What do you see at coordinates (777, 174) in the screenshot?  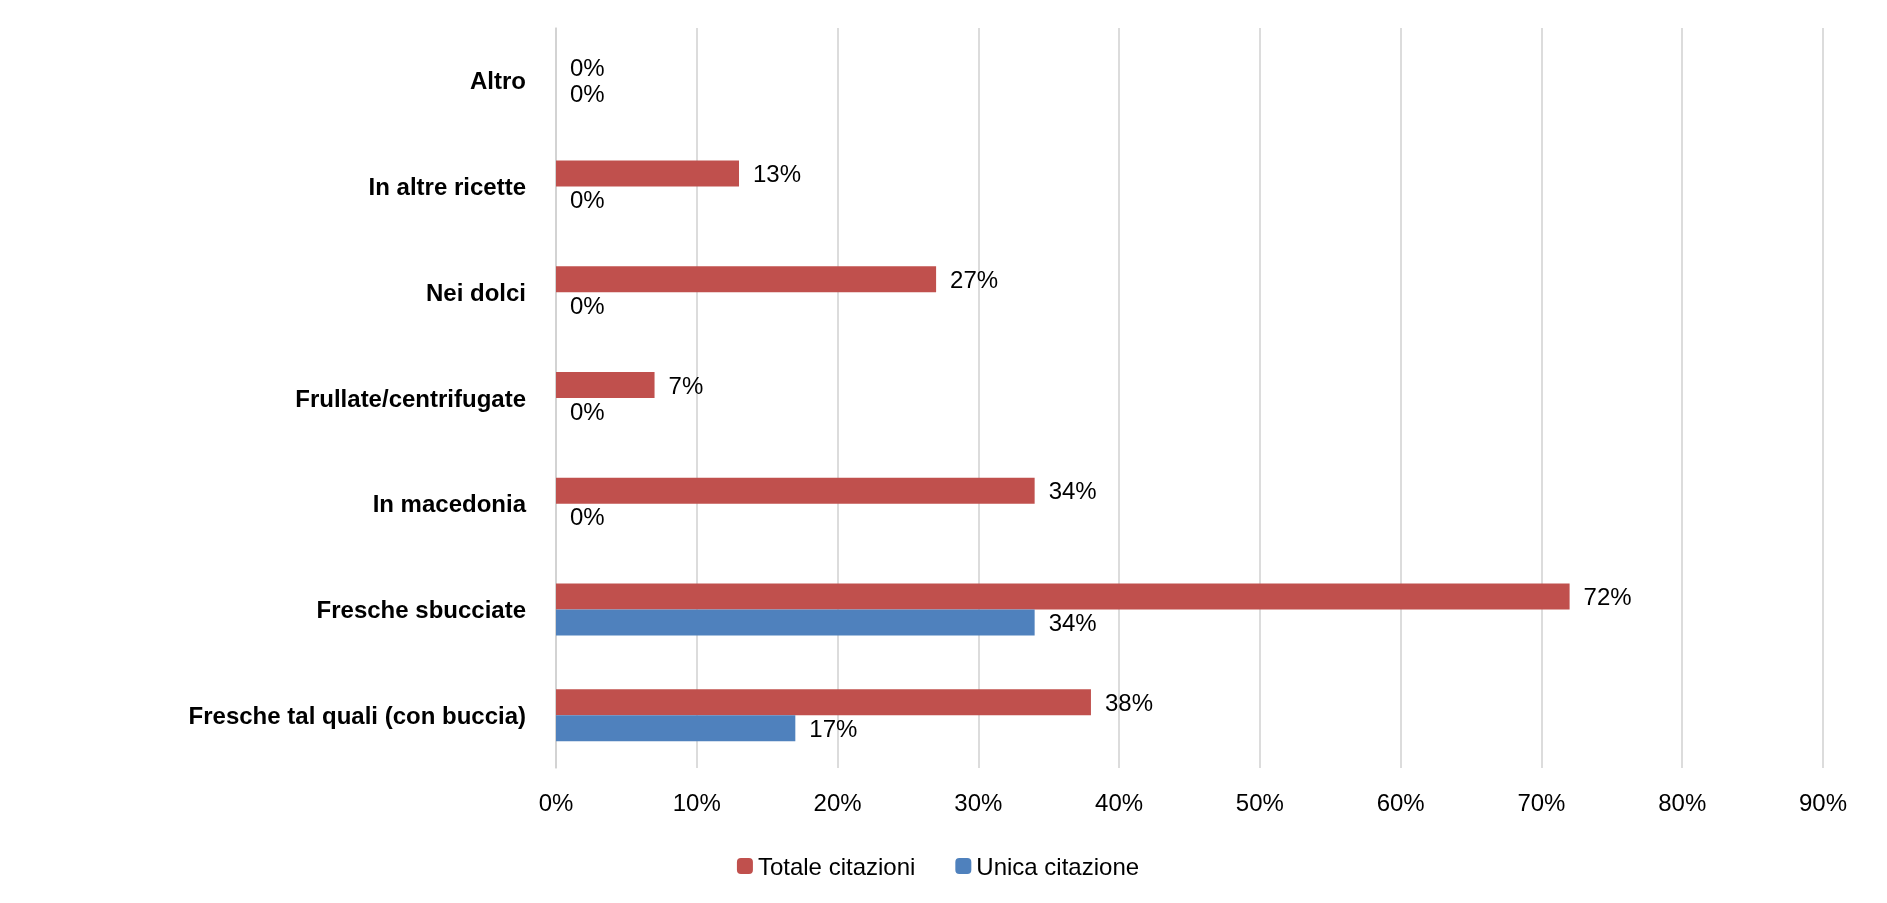 I see `data-label: 13%` at bounding box center [777, 174].